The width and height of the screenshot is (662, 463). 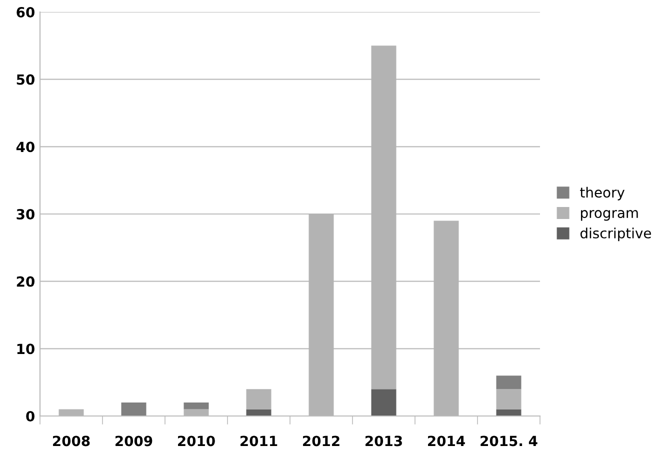 What do you see at coordinates (615, 235) in the screenshot?
I see `legend-label: discriptive` at bounding box center [615, 235].